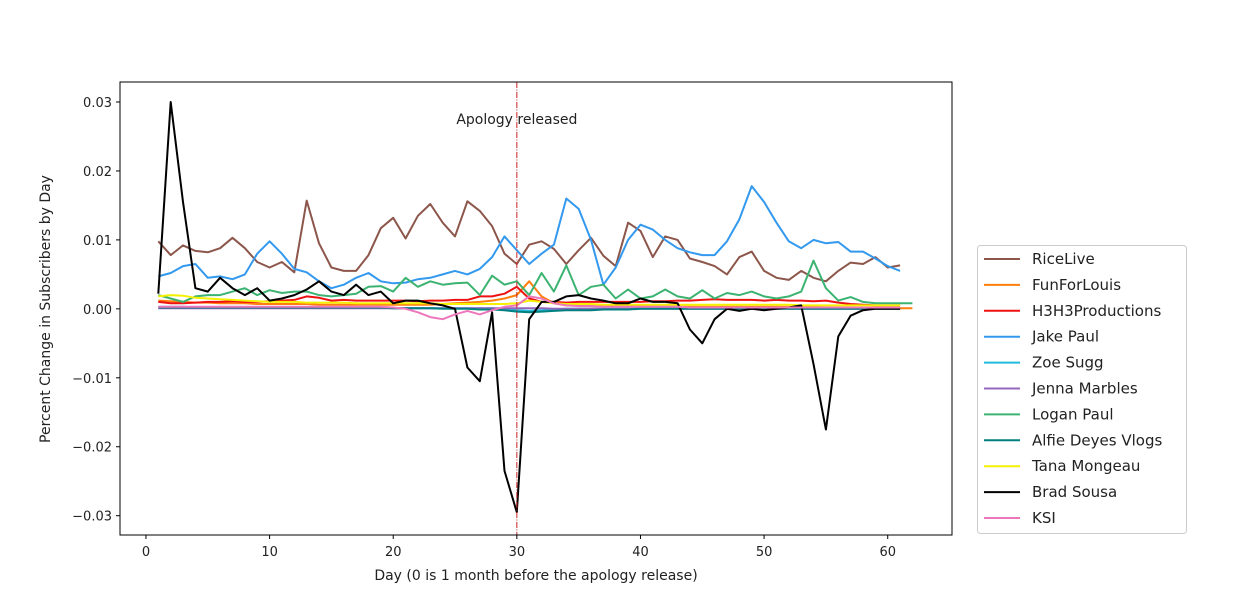 This screenshot has height=614, width=1248. What do you see at coordinates (529, 300) in the screenshot?
I see `series-line-tana-mongeau` at bounding box center [529, 300].